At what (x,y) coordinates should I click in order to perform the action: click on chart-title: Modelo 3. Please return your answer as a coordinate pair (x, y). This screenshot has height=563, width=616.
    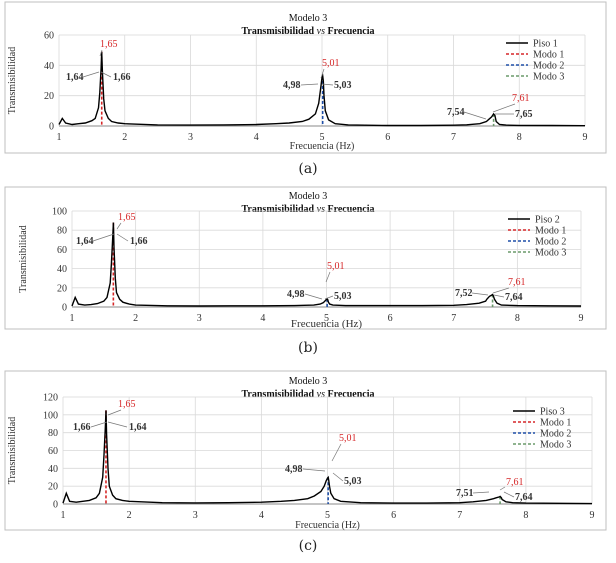
    Looking at the image, I should click on (308, 18).